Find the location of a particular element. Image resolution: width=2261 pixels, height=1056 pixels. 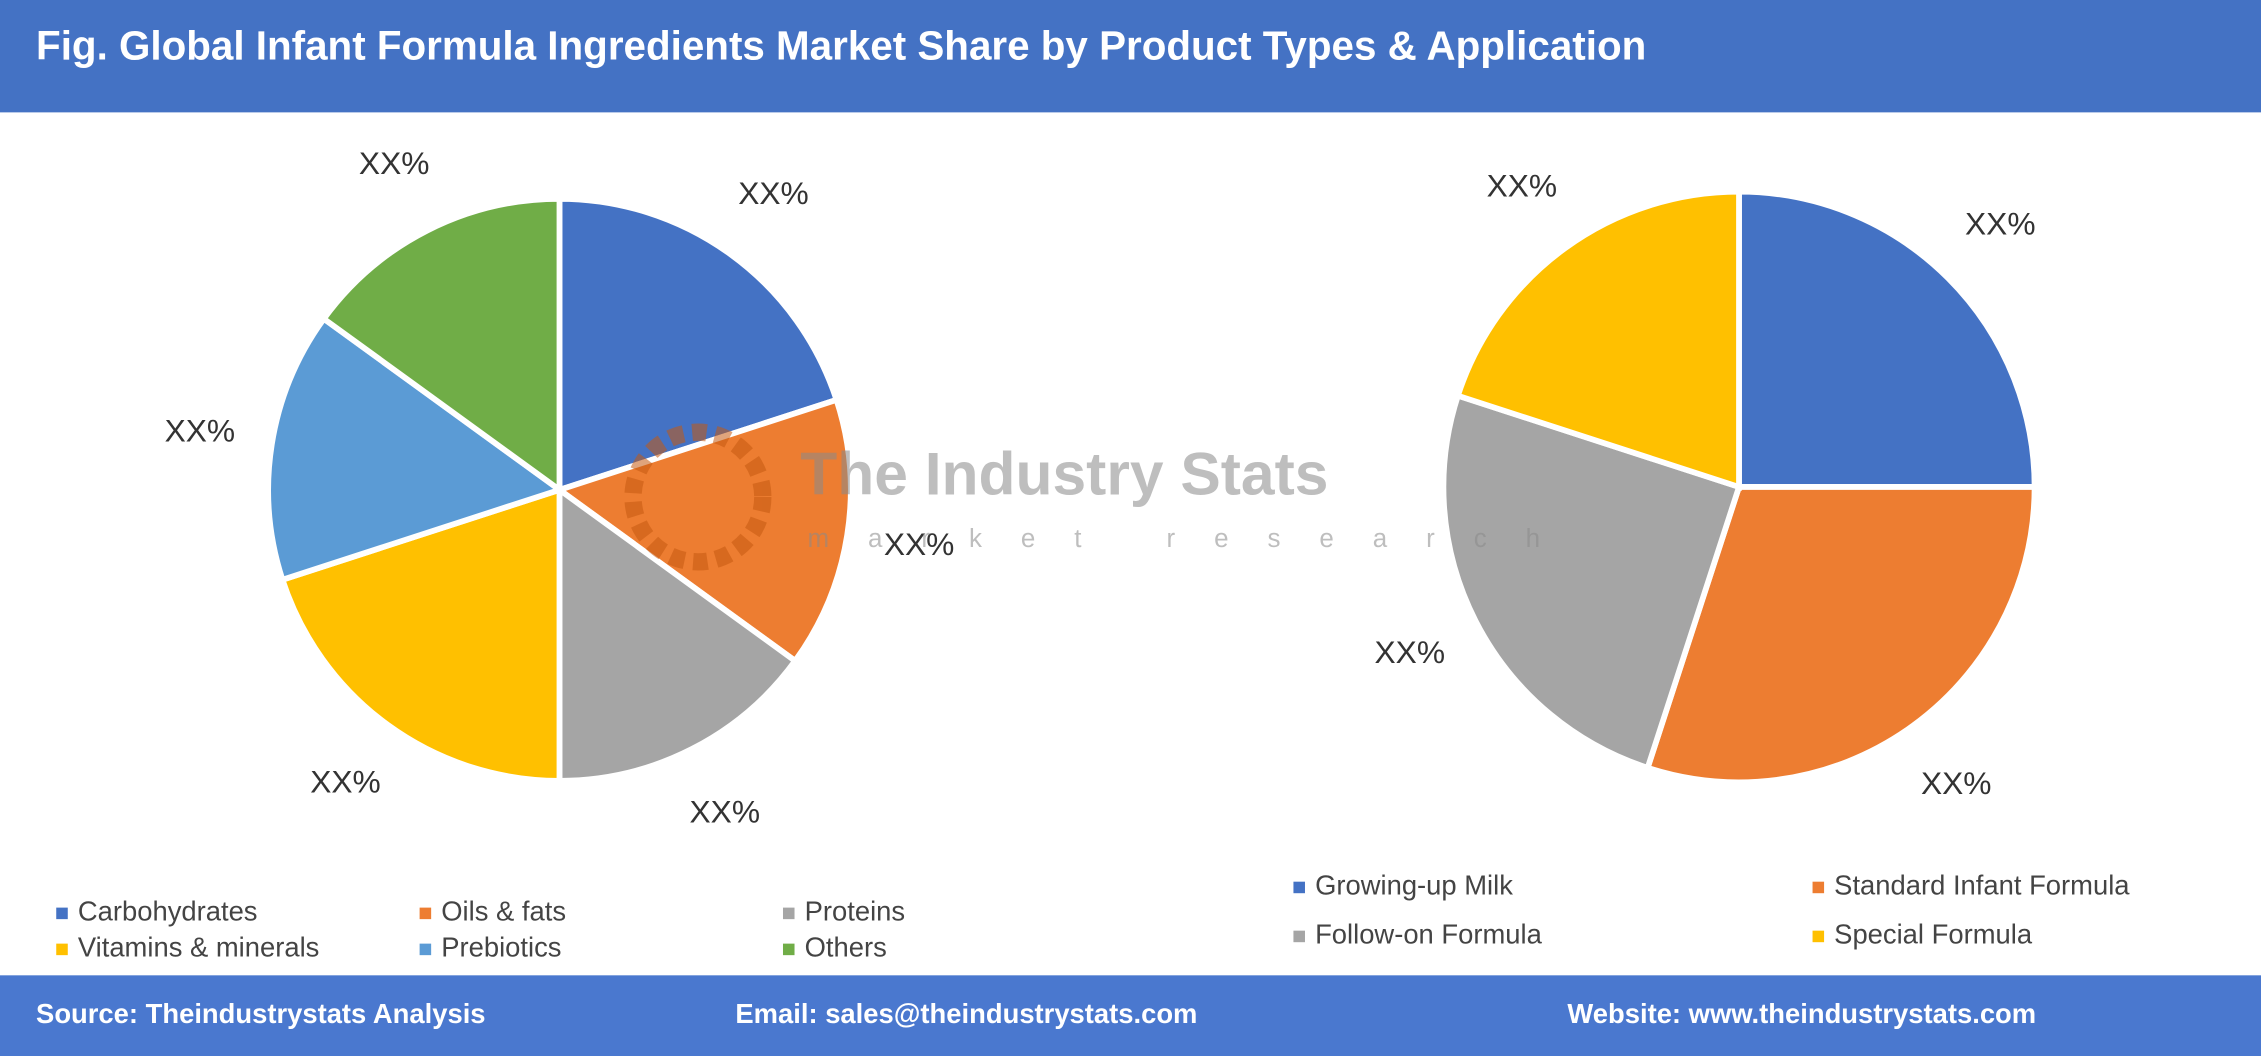

watermark-logo is located at coordinates (698, 497).